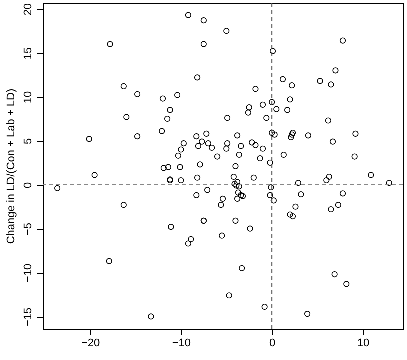 The height and width of the screenshot is (360, 407). Describe the element at coordinates (90, 344) in the screenshot. I see `x-tick-label: −20` at that location.